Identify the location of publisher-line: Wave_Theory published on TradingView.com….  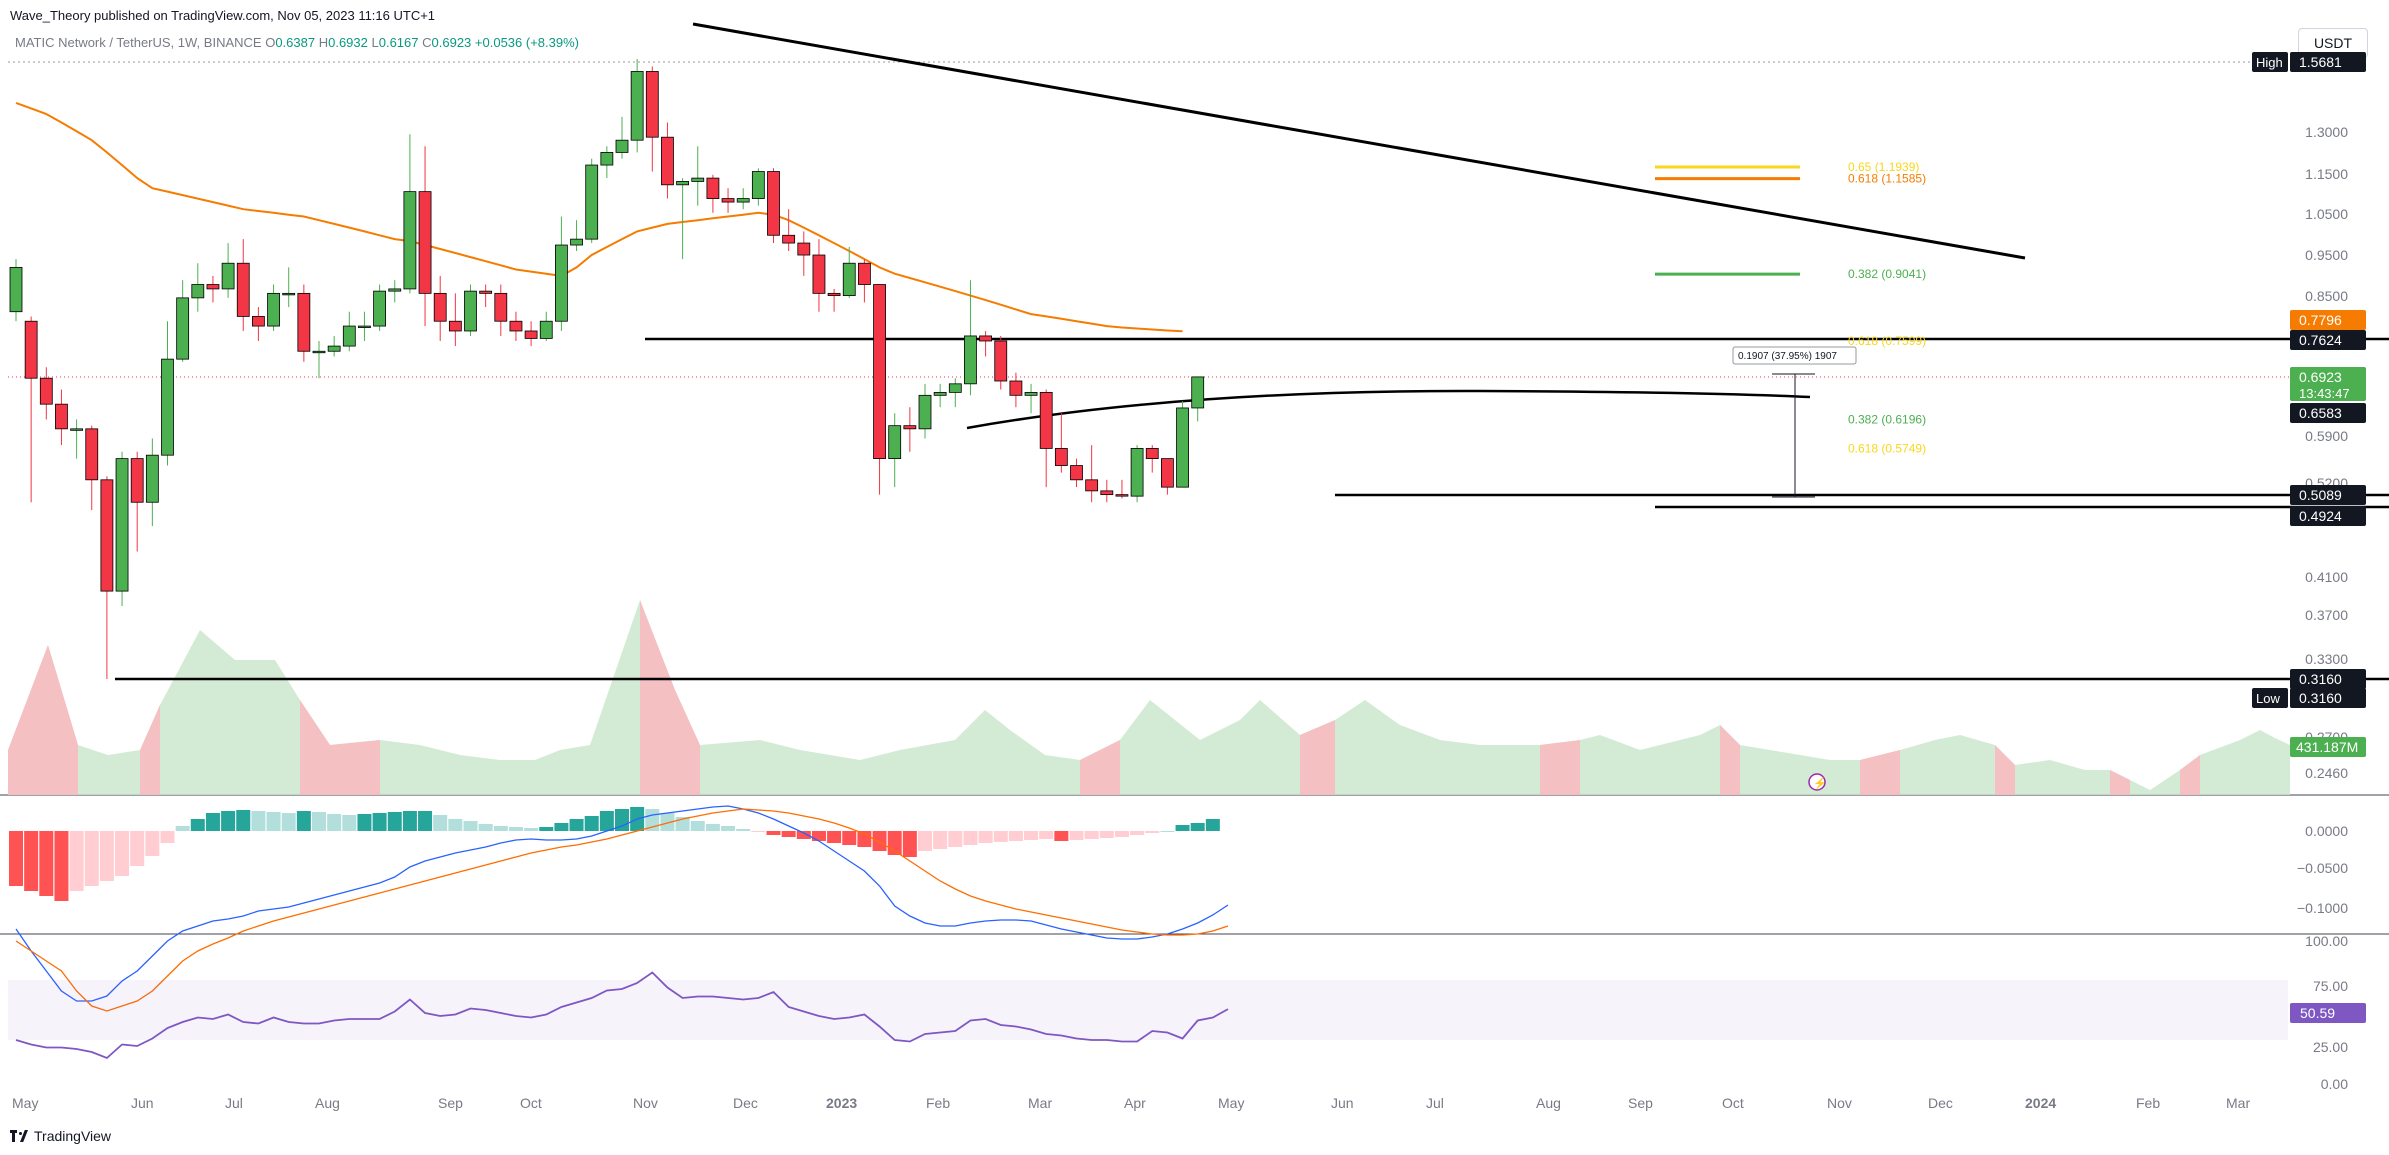
(223, 15).